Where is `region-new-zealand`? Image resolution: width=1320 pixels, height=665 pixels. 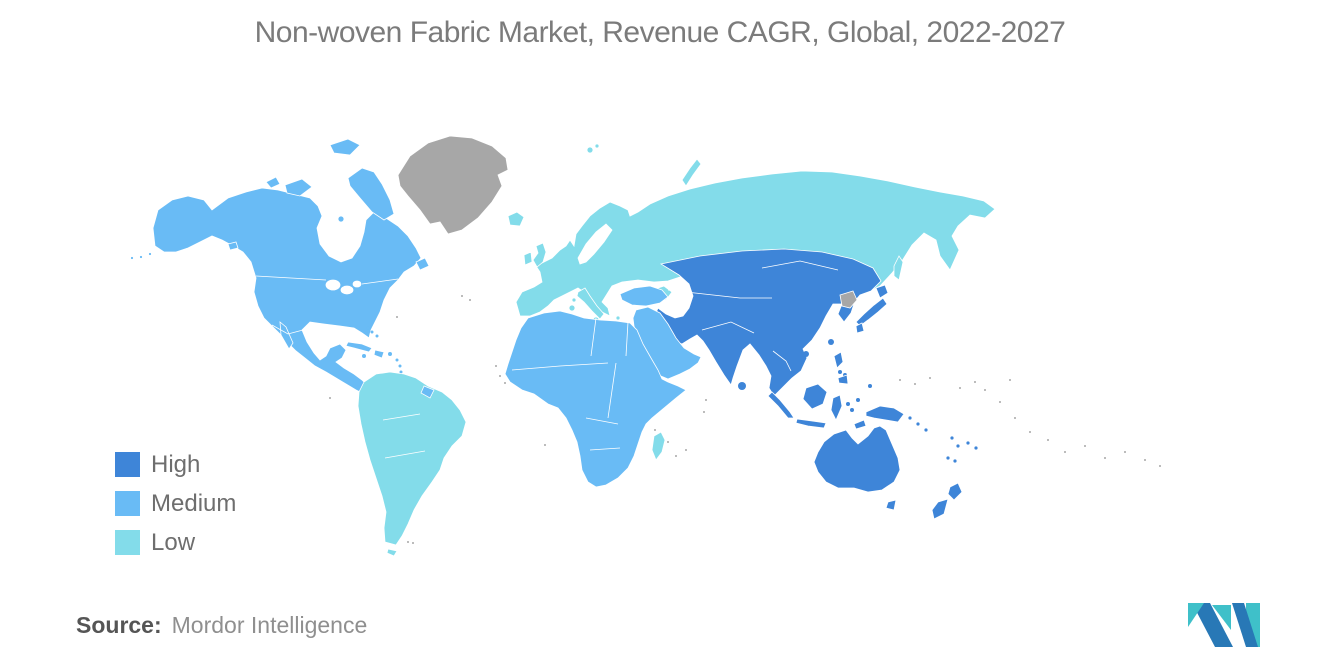 region-new-zealand is located at coordinates (947, 501).